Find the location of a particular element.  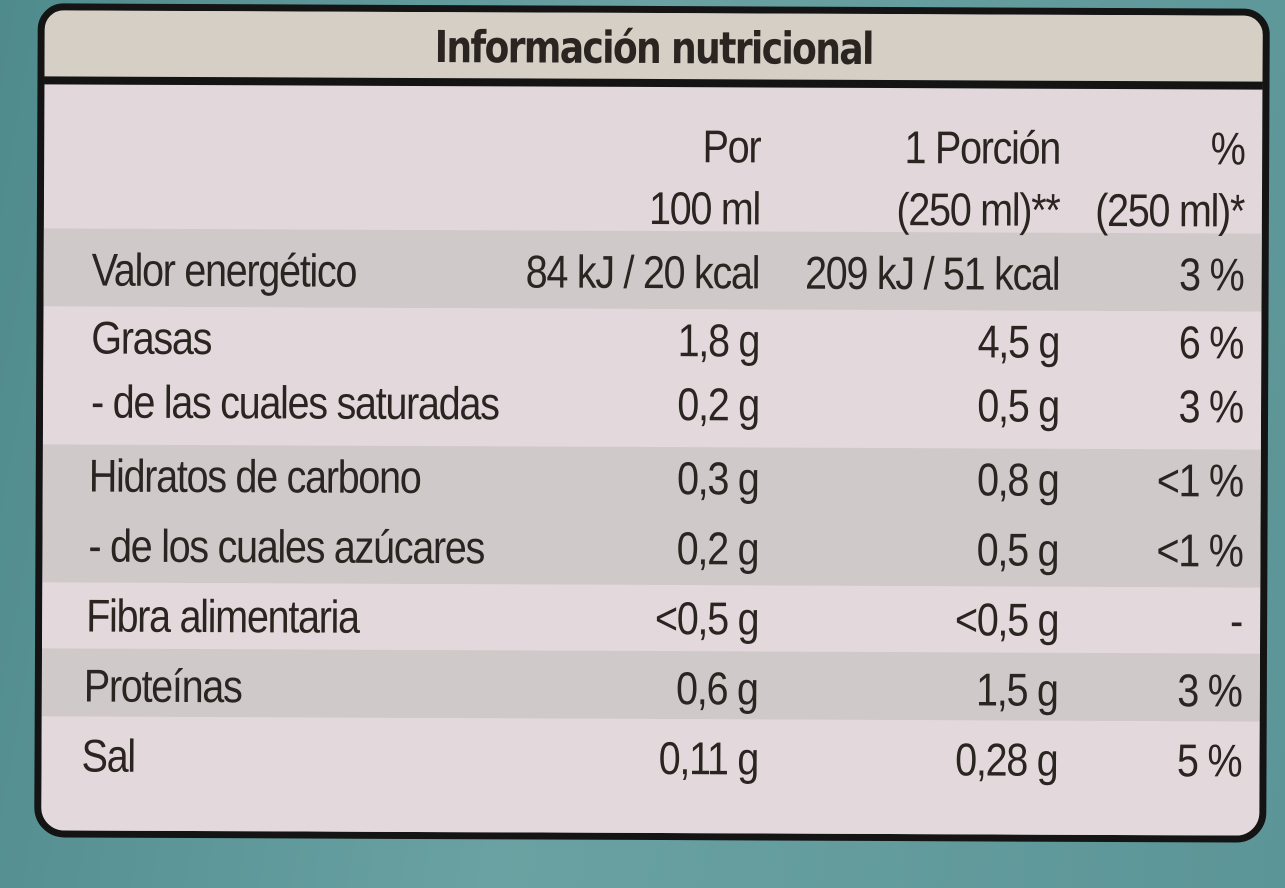

row-per100: 84 kJ / 20 kcal is located at coordinates (643, 272).